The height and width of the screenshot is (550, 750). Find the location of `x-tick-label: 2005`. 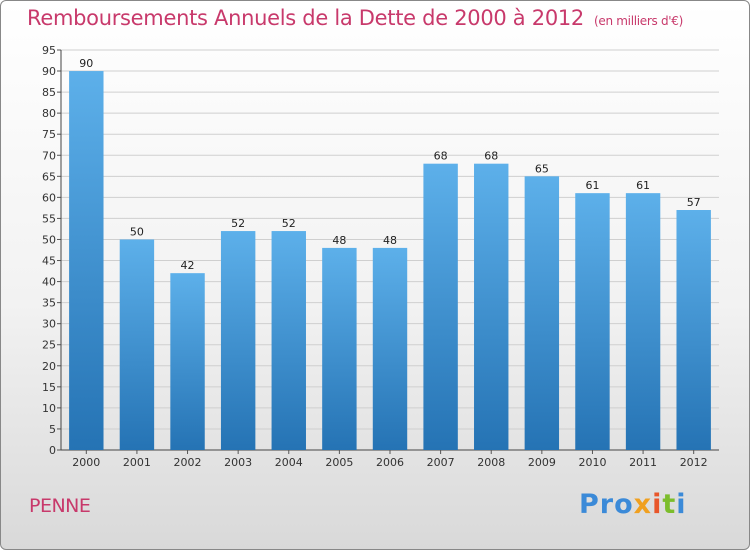

x-tick-label: 2005 is located at coordinates (339, 462).